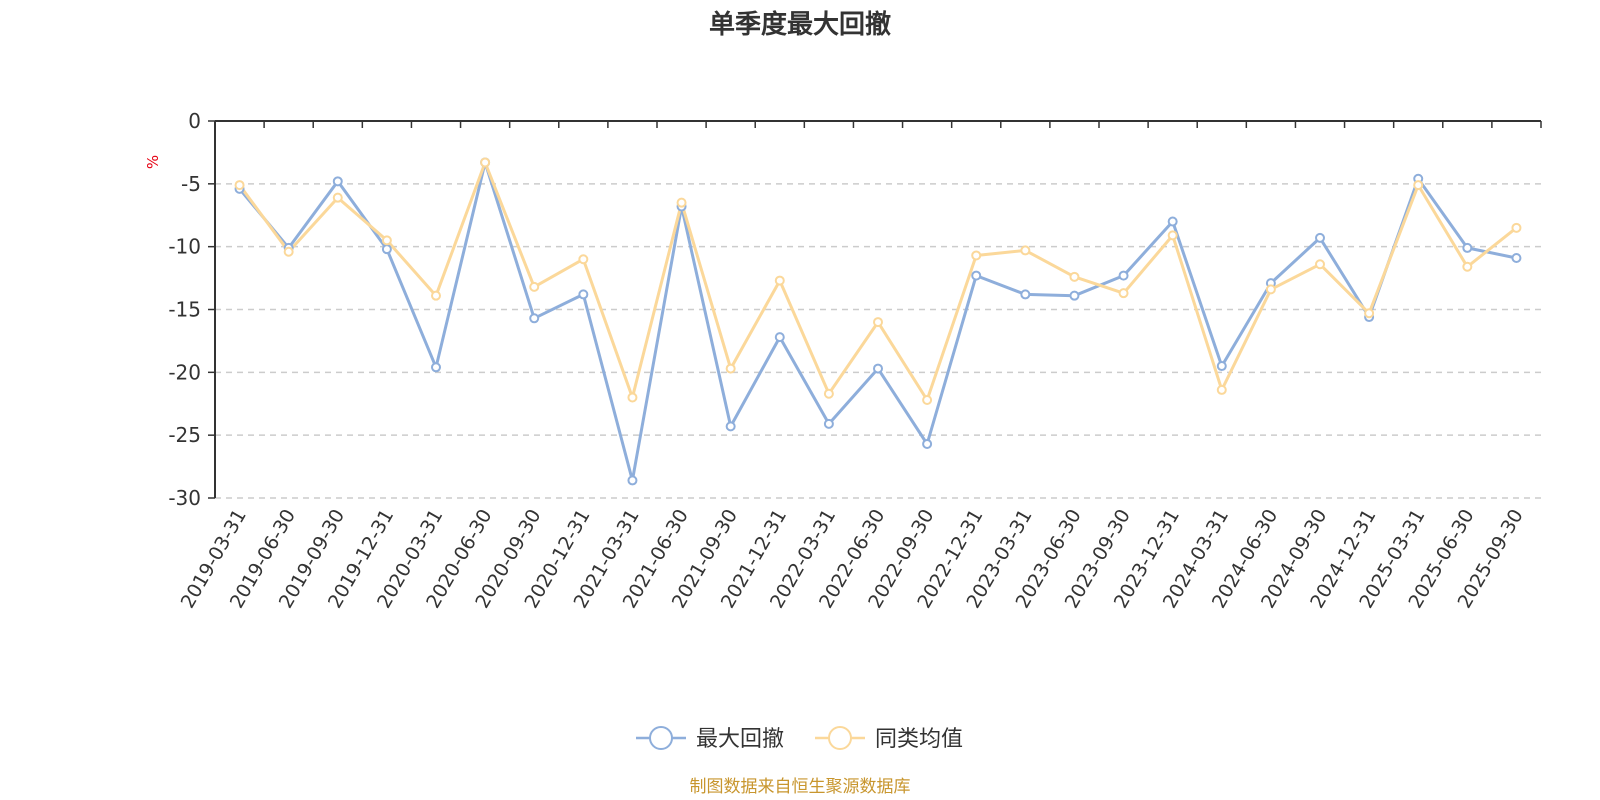 The height and width of the screenshot is (800, 1600). I want to click on y-tick-label: -15, so click(184, 310).